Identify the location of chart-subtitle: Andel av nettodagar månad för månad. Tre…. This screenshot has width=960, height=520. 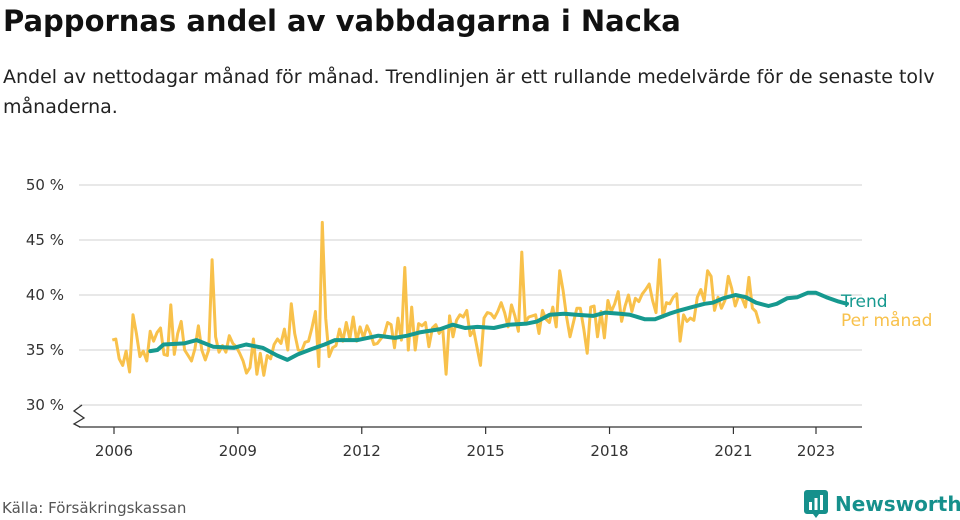
(469, 92).